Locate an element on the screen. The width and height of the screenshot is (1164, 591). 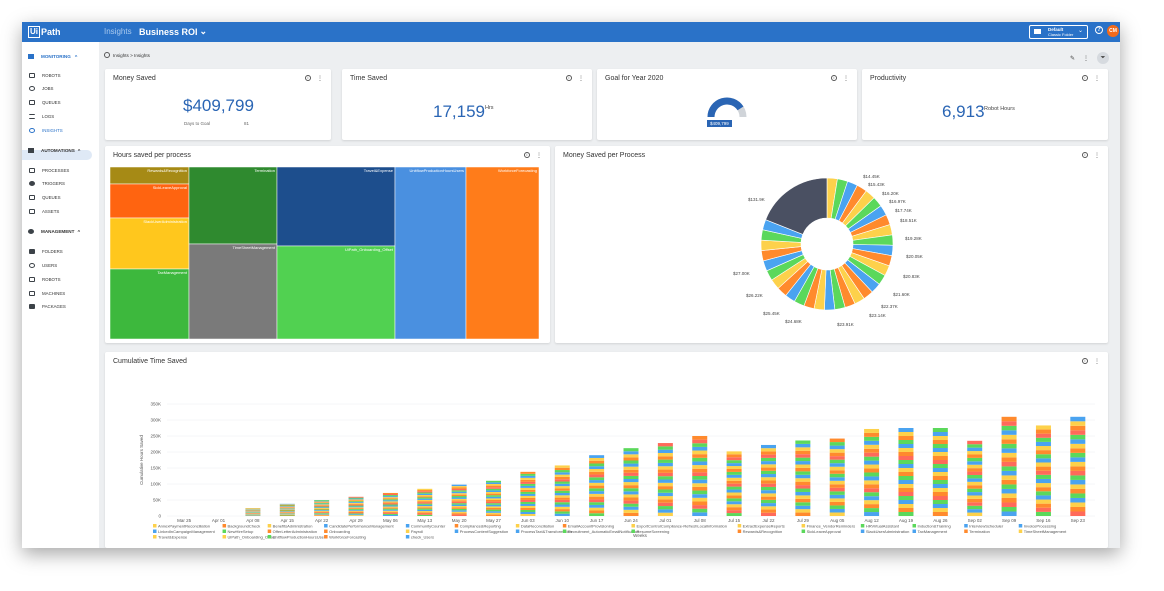
sidebar-group-automations: AUTOMATIONS ^ is located at coordinates (54, 150).